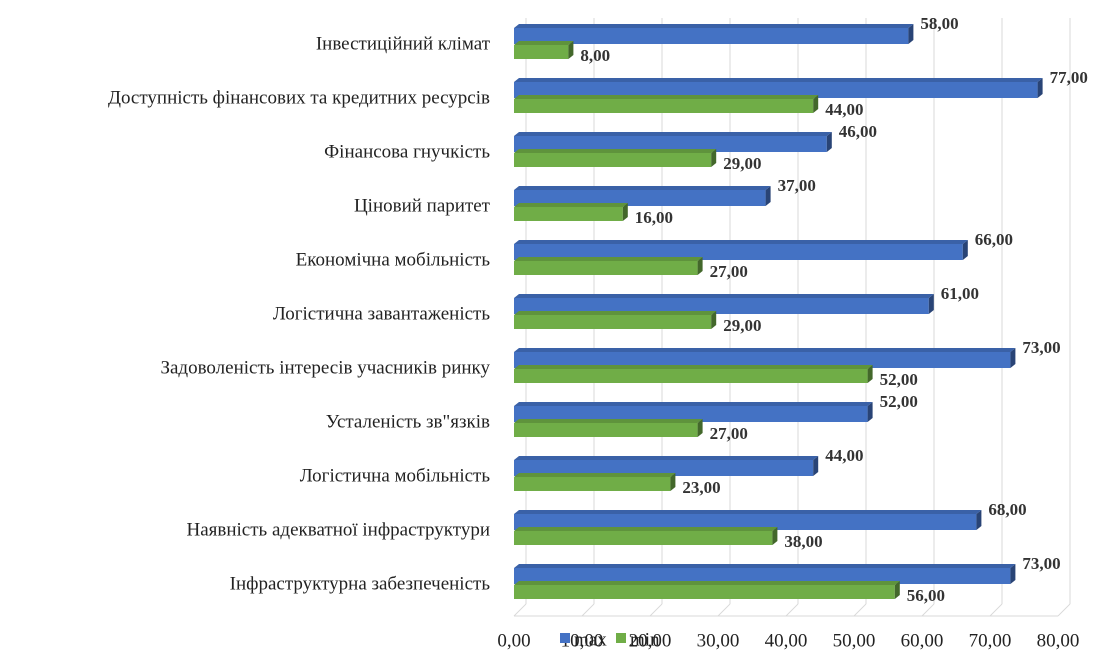 This screenshot has width=1118, height=657. I want to click on data-label: 27,00, so click(729, 271).